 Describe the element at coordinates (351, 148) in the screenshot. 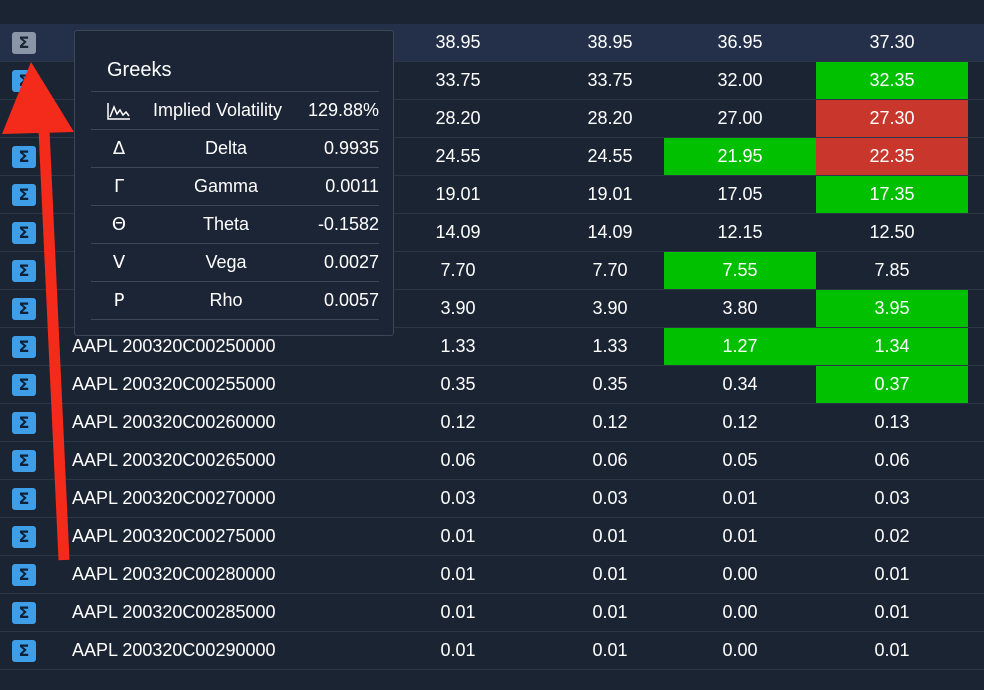

I see `greek-value: 0.9935` at that location.